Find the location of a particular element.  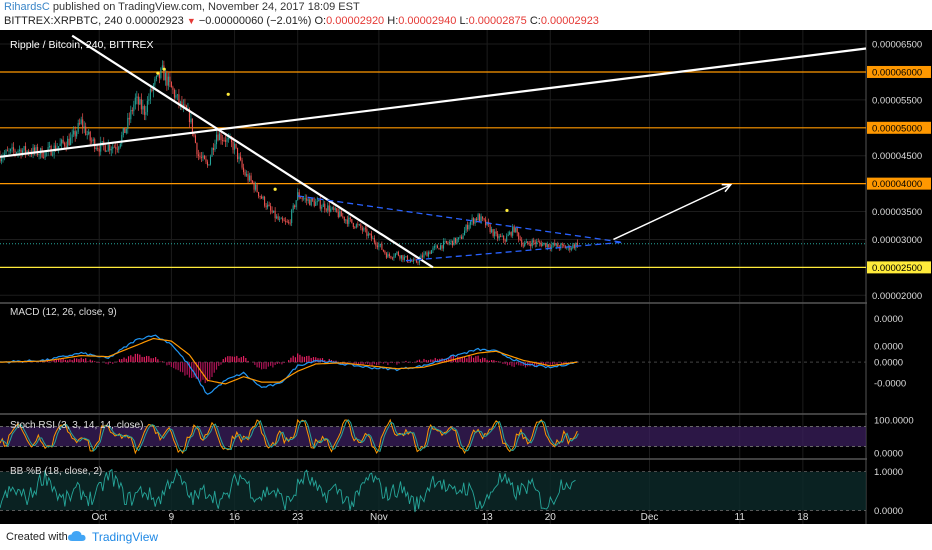

time-tick-label: Dec is located at coordinates (650, 517).